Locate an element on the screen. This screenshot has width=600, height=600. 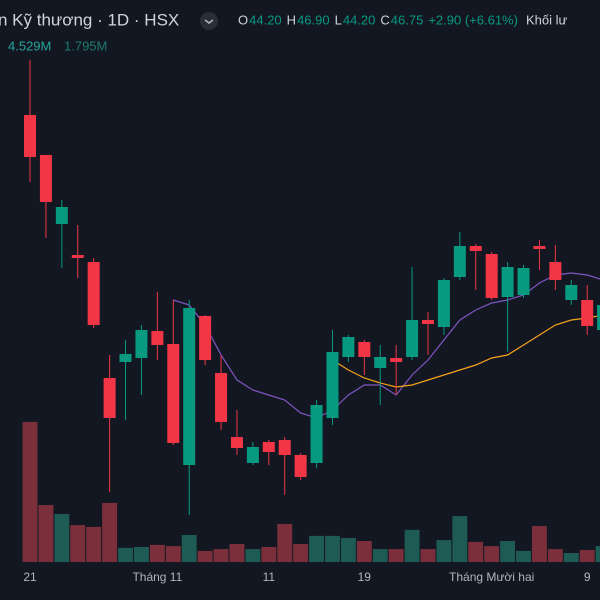
ohlc-label: H is located at coordinates (291, 19).